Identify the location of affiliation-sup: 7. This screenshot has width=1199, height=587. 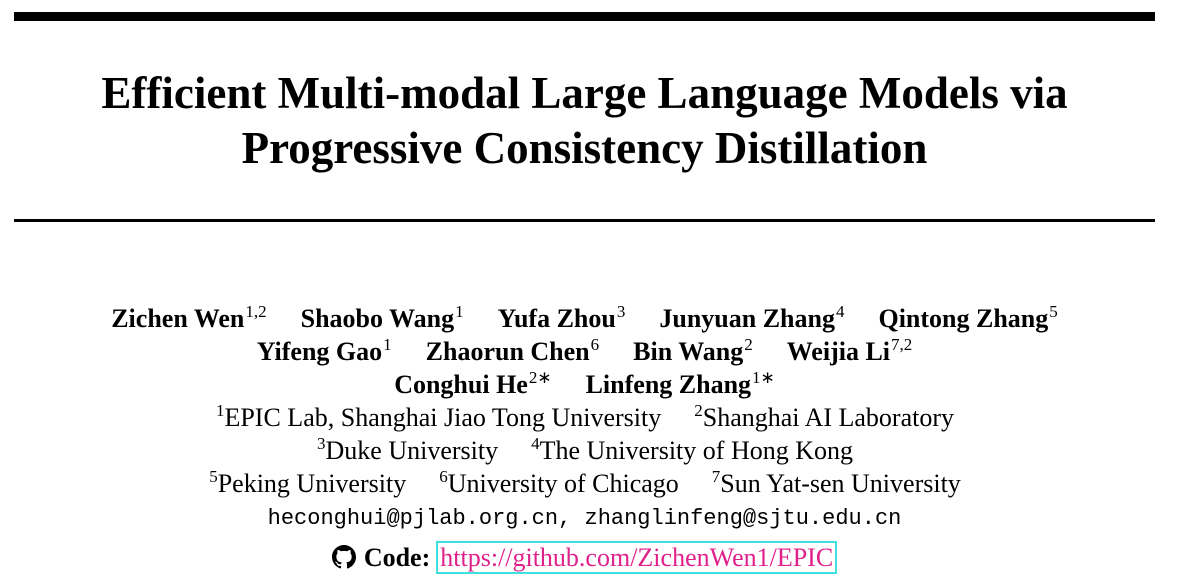
(716, 476).